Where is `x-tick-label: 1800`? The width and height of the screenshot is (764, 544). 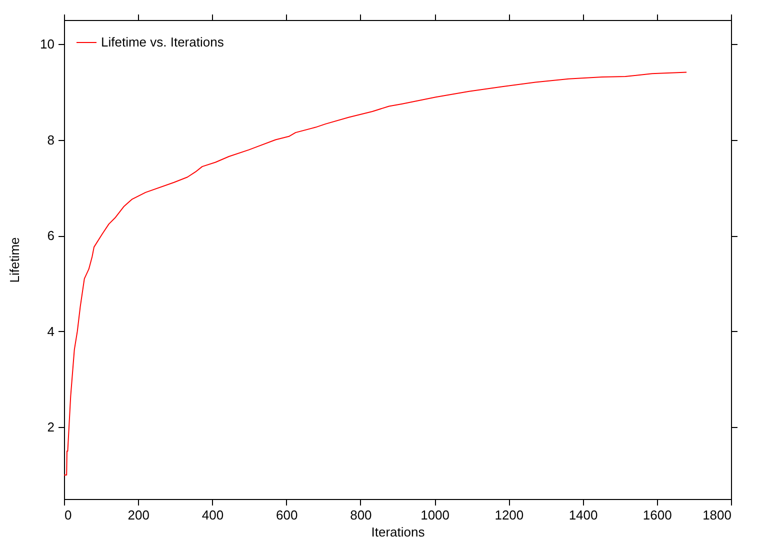 x-tick-label: 1800 is located at coordinates (717, 515).